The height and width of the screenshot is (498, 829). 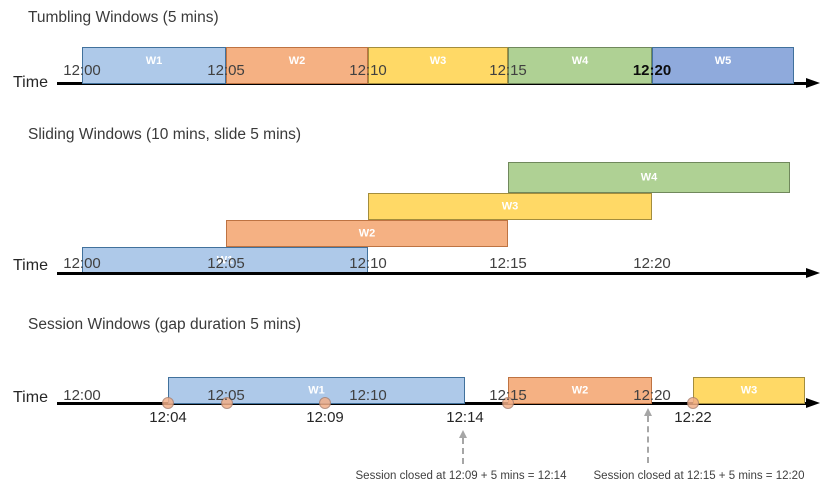 What do you see at coordinates (652, 395) in the screenshot?
I see `session-tick-label-12-20: 12:20` at bounding box center [652, 395].